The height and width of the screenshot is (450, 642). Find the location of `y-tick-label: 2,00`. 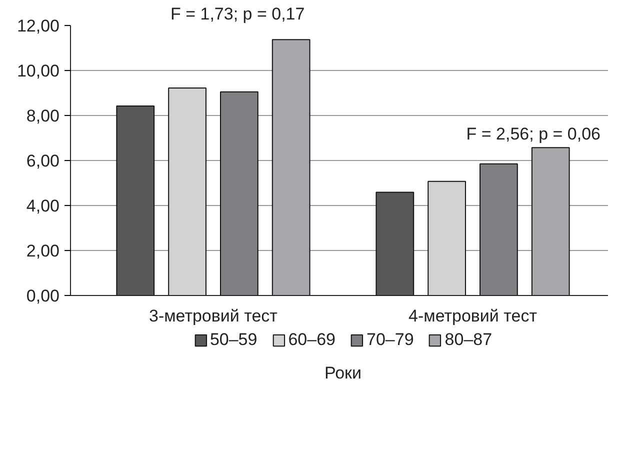

y-tick-label: 2,00 is located at coordinates (43, 251).